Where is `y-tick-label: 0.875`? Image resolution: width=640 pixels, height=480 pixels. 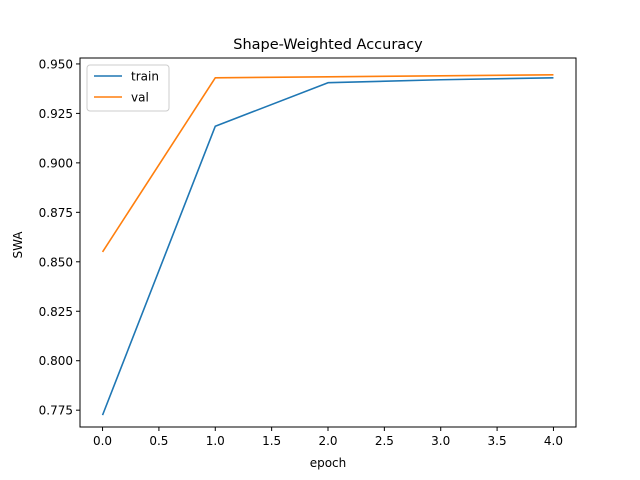 y-tick-label: 0.875 is located at coordinates (56, 213).